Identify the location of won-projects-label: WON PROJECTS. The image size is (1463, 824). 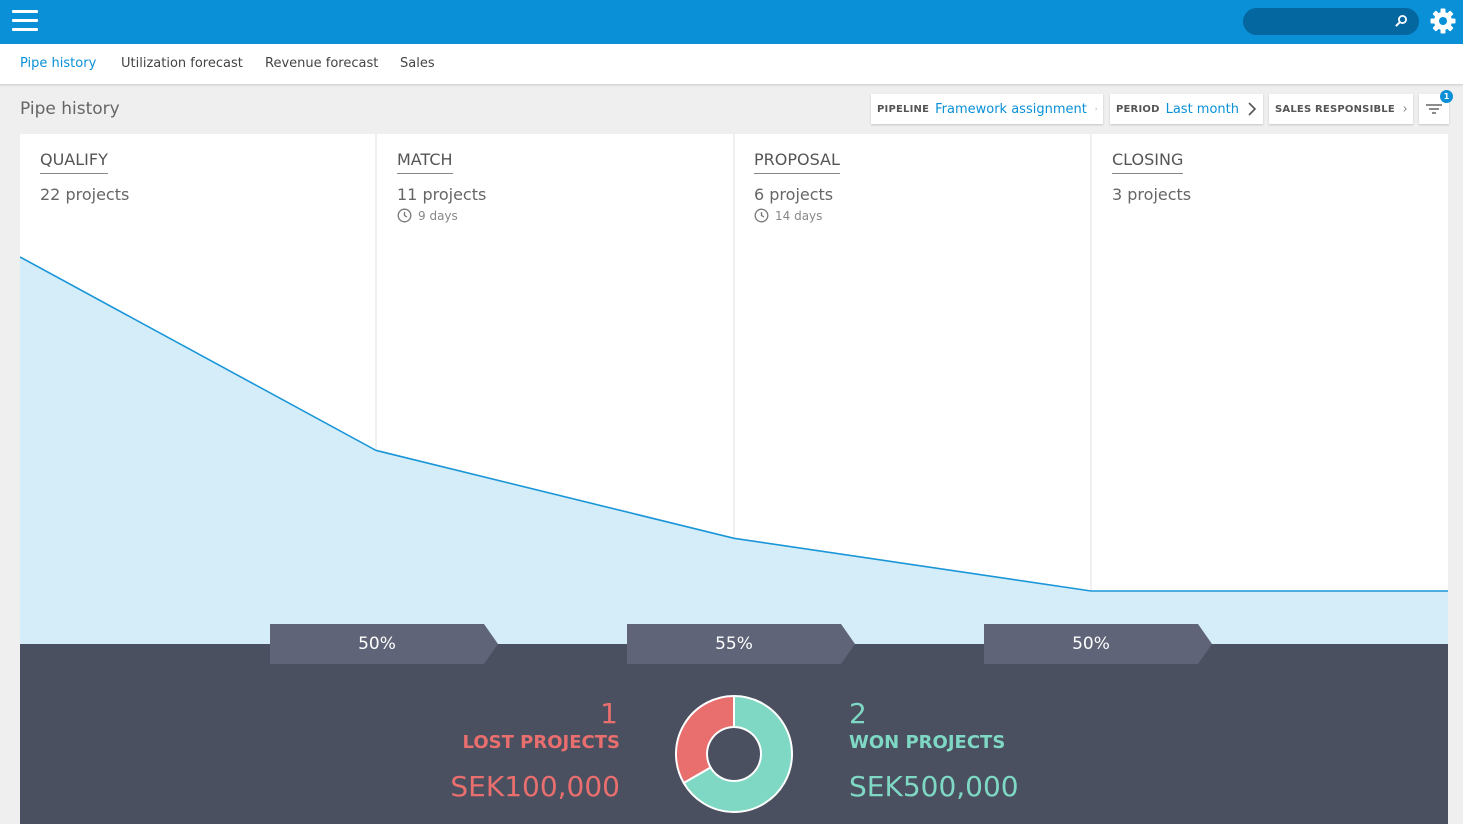
(927, 742).